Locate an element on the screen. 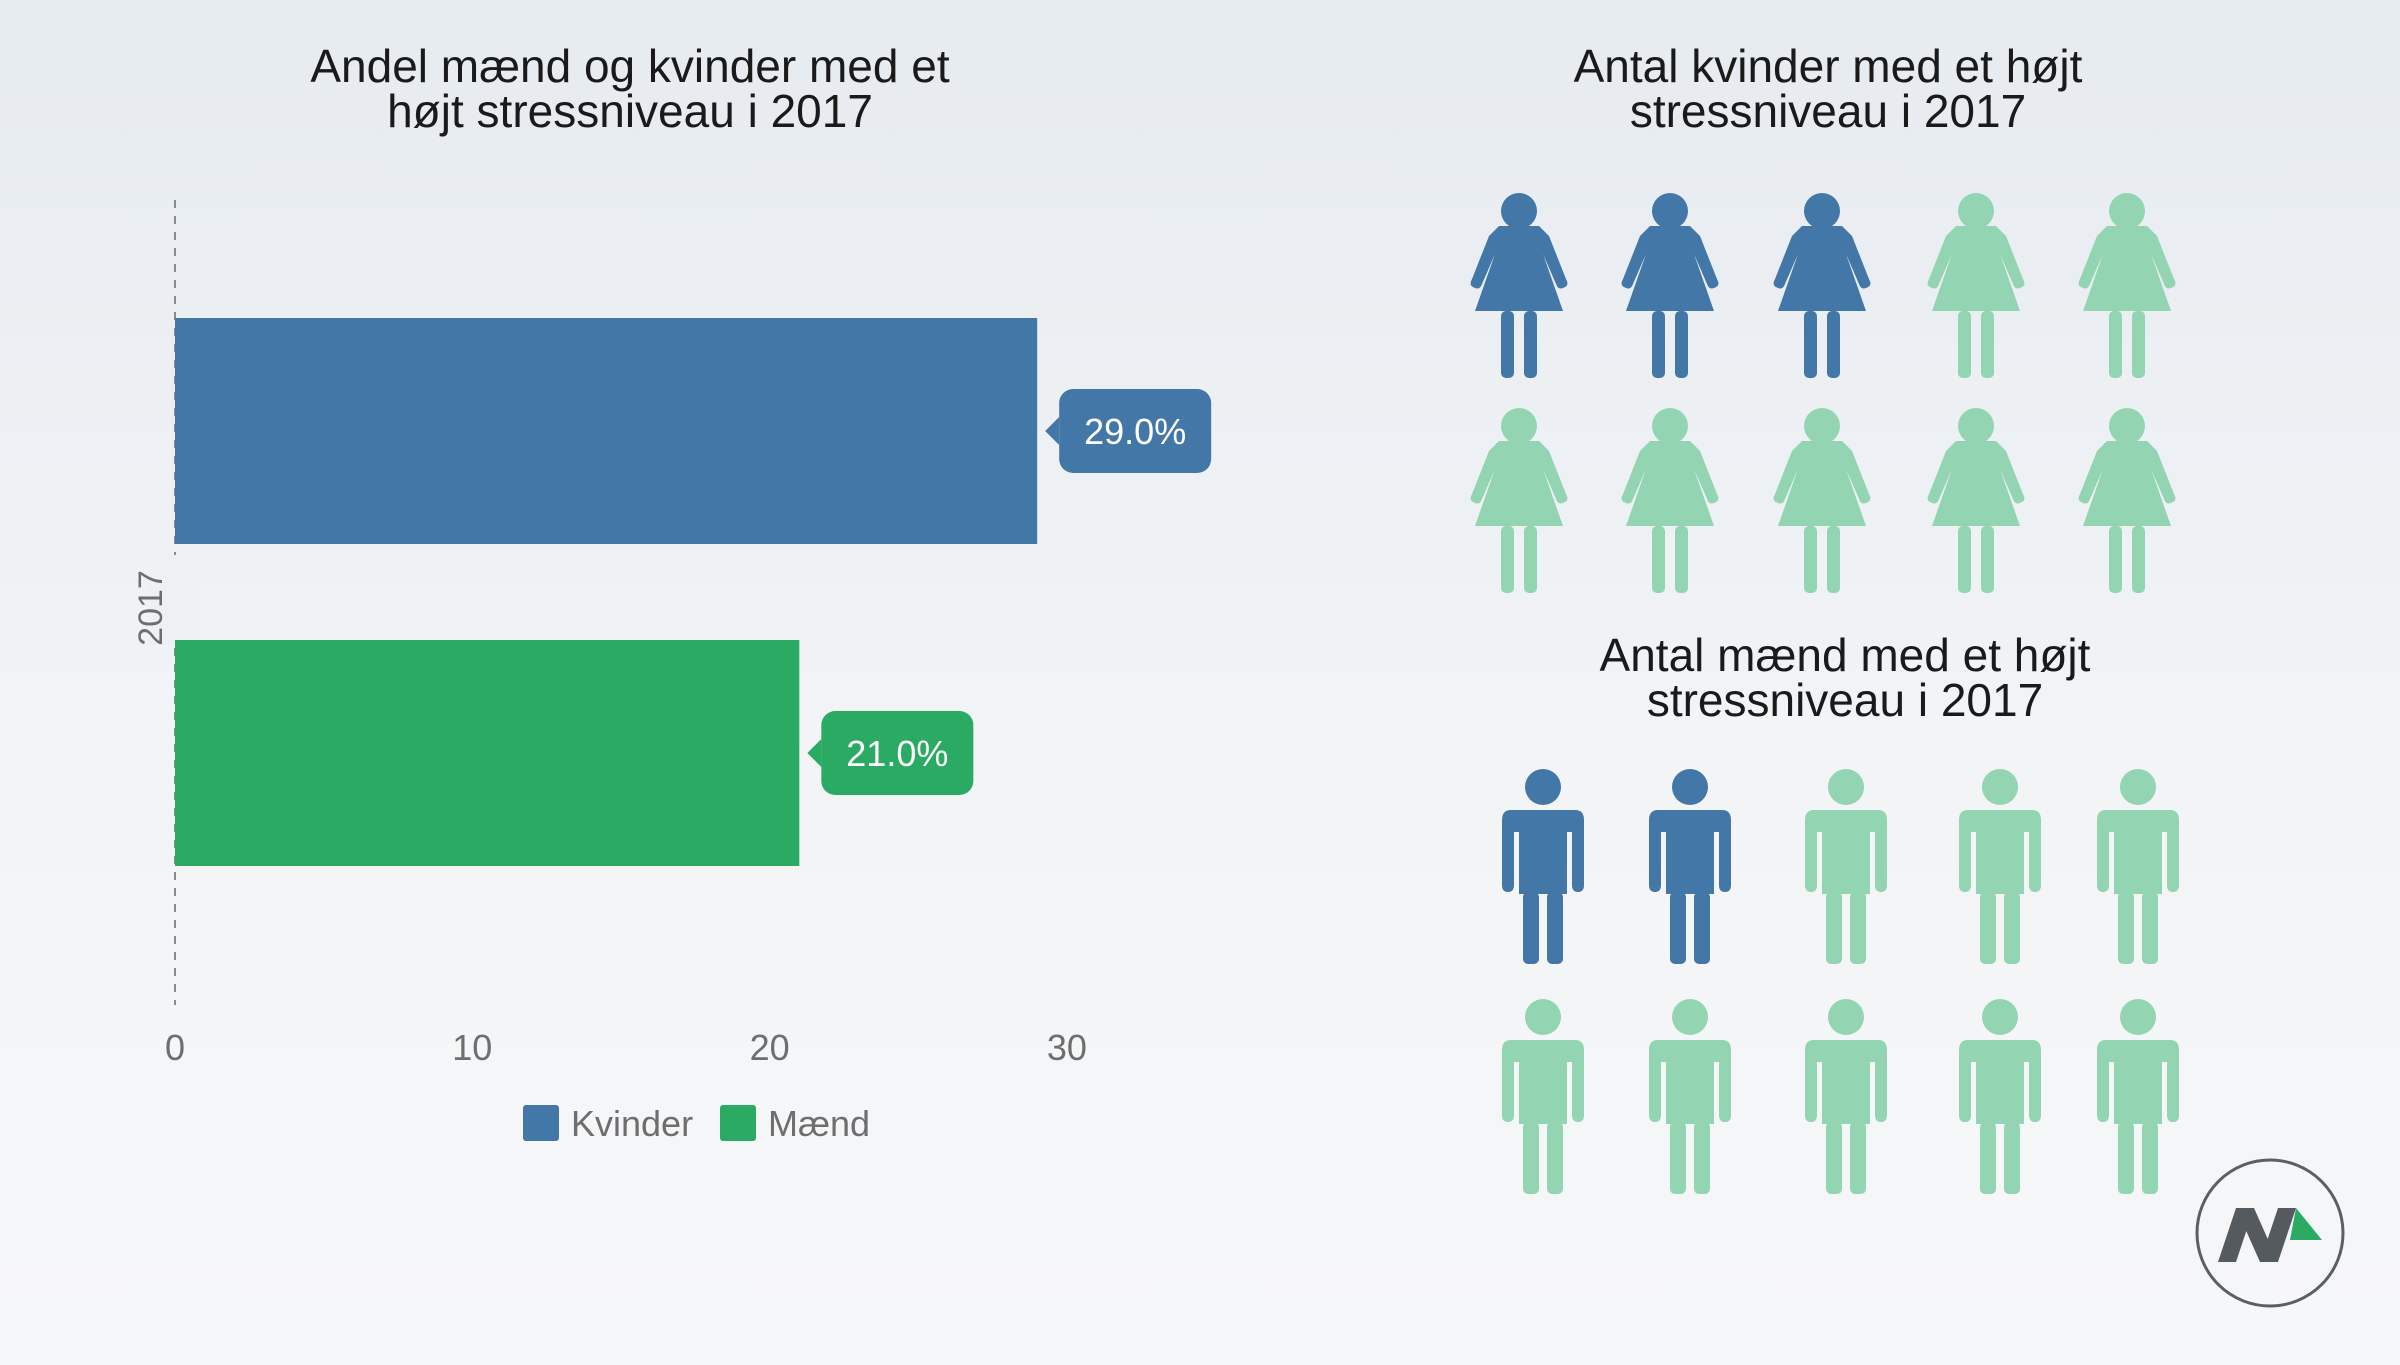 The height and width of the screenshot is (1365, 2400). chart-title-line-1: Andel mænd og kvinder med et is located at coordinates (629, 66).